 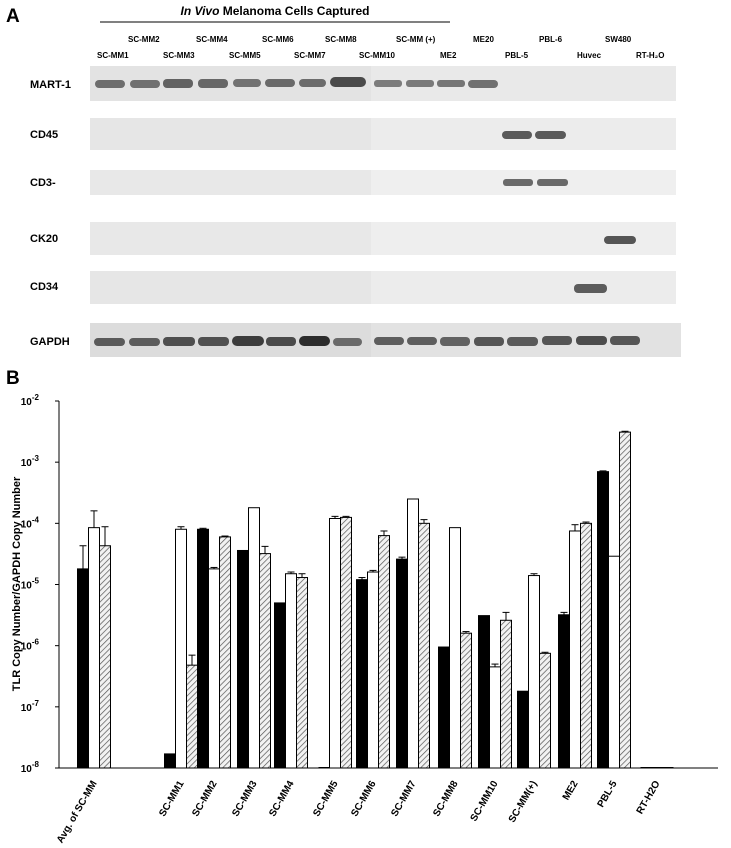 What do you see at coordinates (230, 134) in the screenshot?
I see `gel-strip-cd45-left` at bounding box center [230, 134].